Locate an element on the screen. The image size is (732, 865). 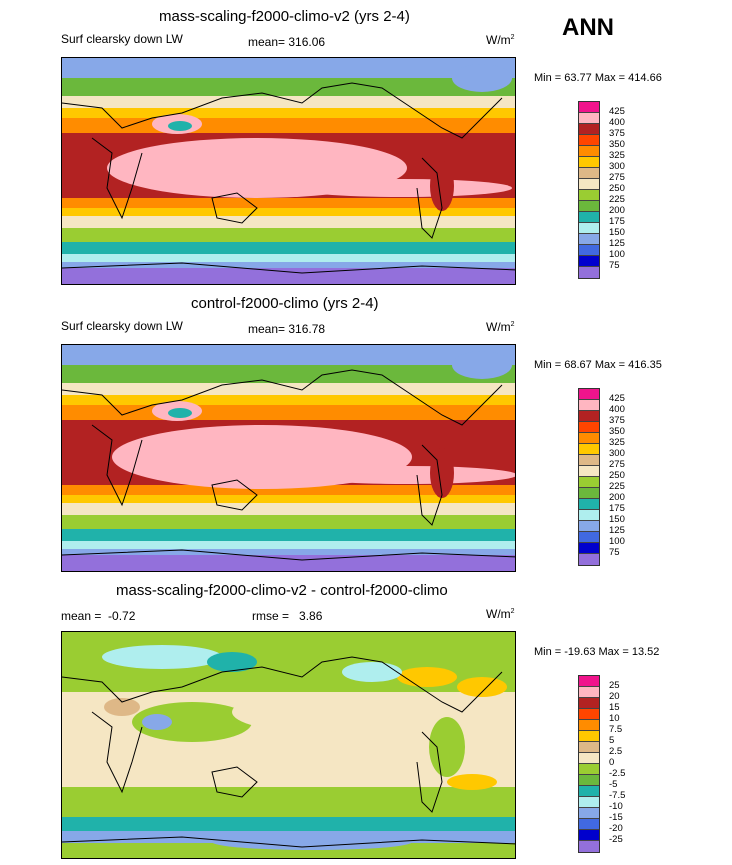
cbar2-label: 75 is located at coordinates (614, 552).